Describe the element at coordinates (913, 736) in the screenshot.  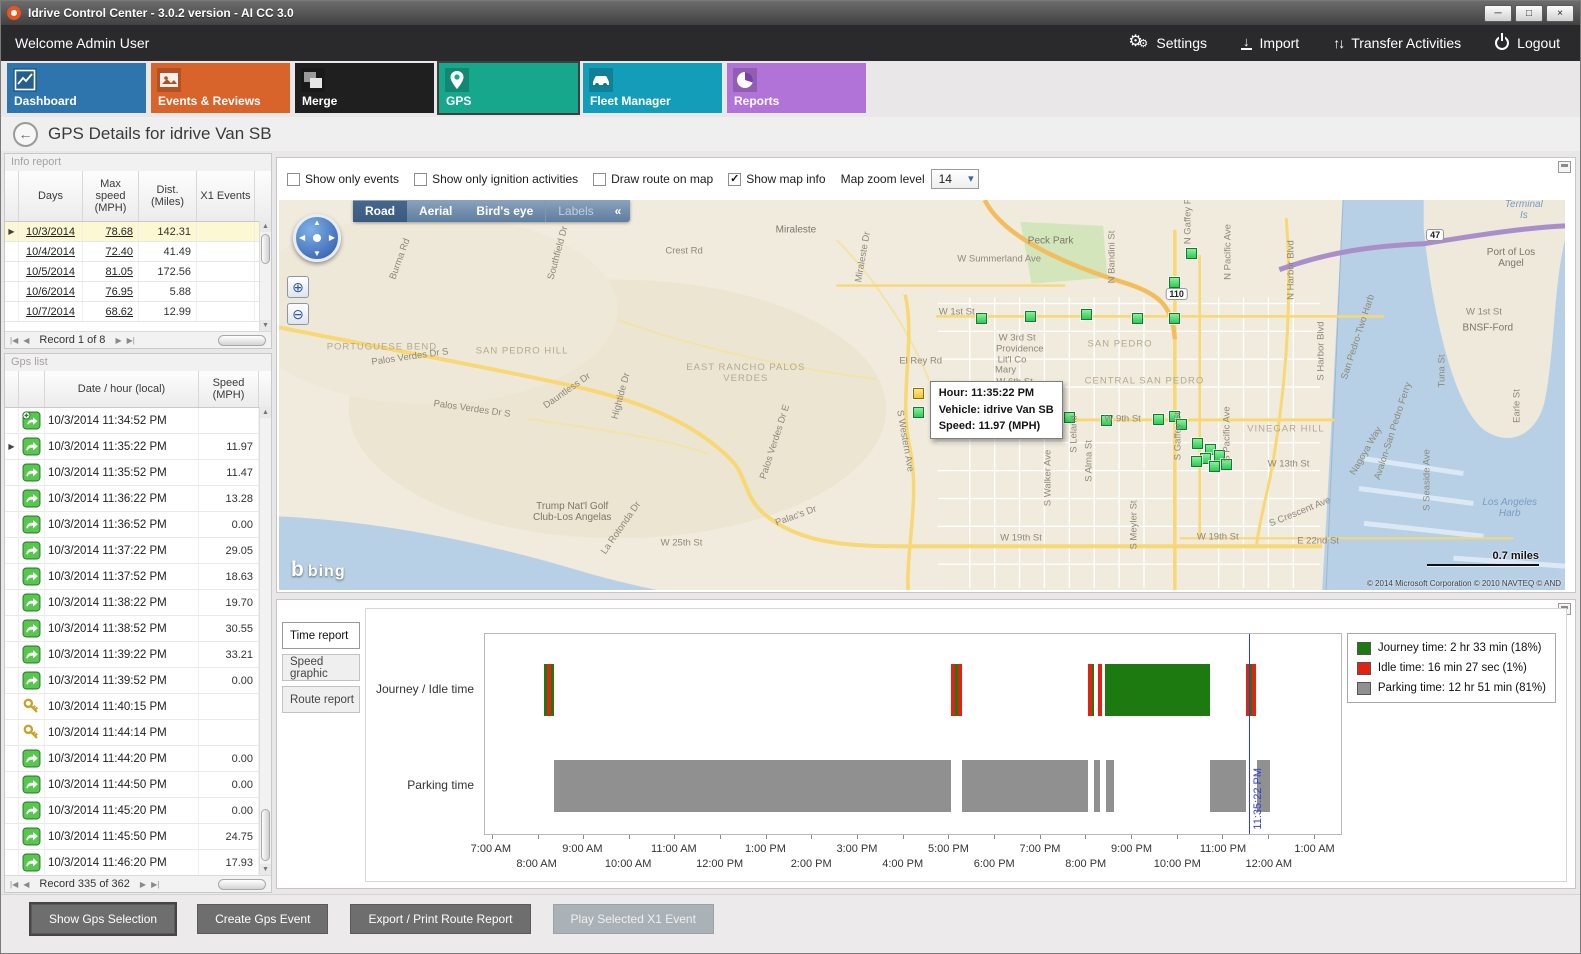
I see `chart-plot-area: 11:35:22 PM` at that location.